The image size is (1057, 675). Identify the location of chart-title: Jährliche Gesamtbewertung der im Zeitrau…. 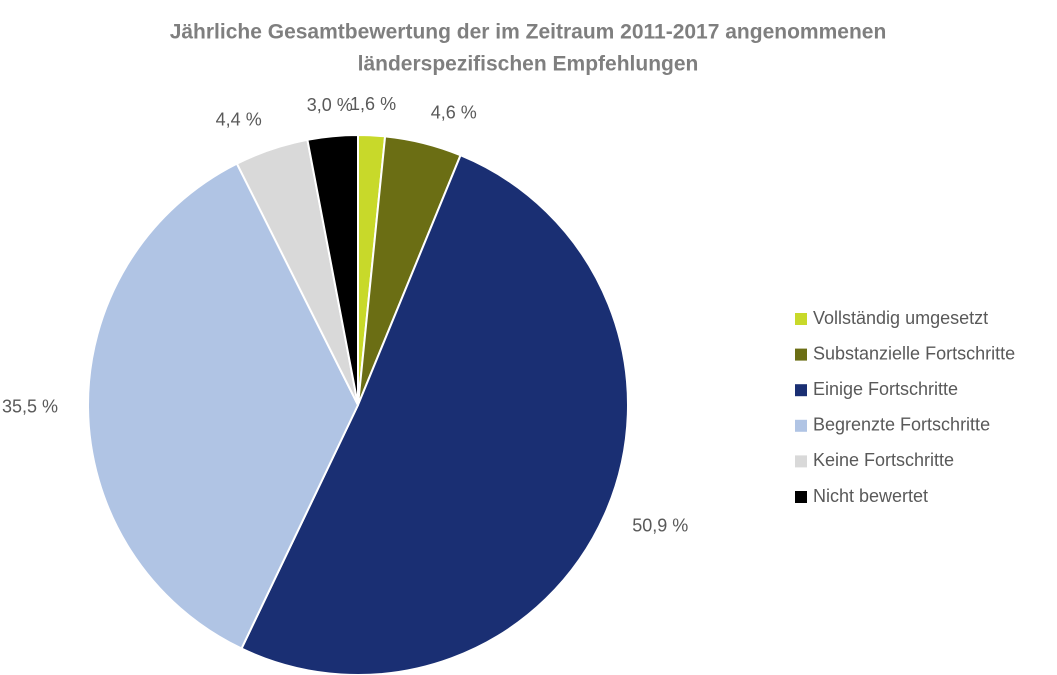
(528, 32).